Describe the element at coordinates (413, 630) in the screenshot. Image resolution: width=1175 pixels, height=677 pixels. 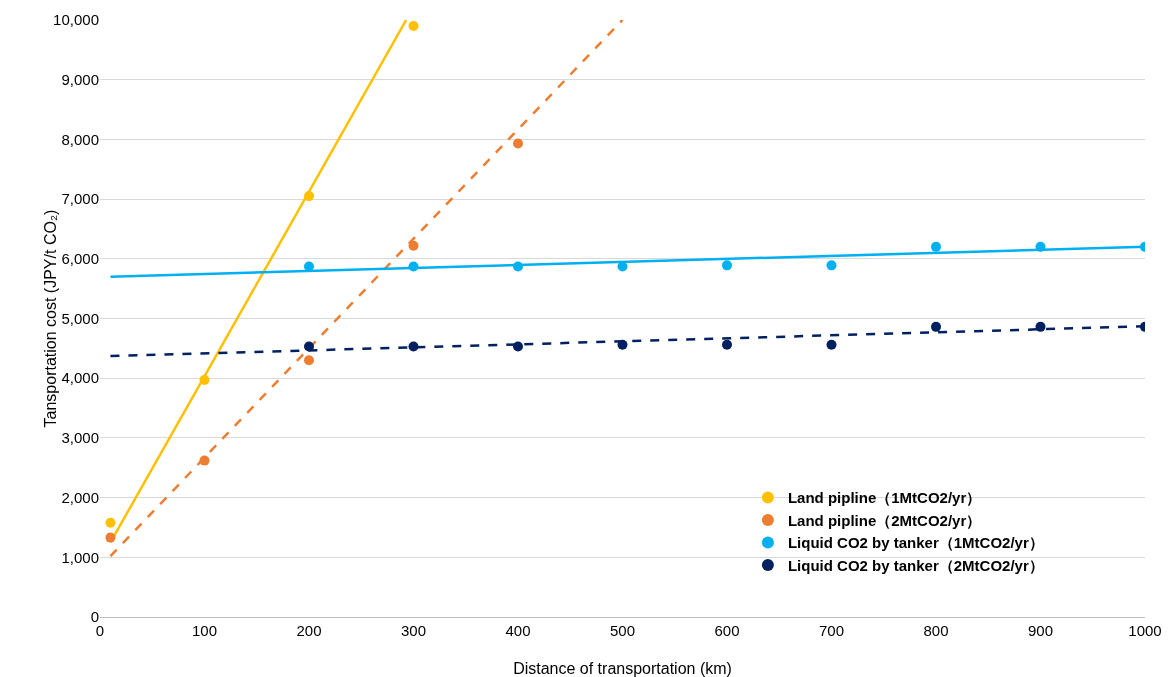
I see `x-tick-label: 300` at that location.